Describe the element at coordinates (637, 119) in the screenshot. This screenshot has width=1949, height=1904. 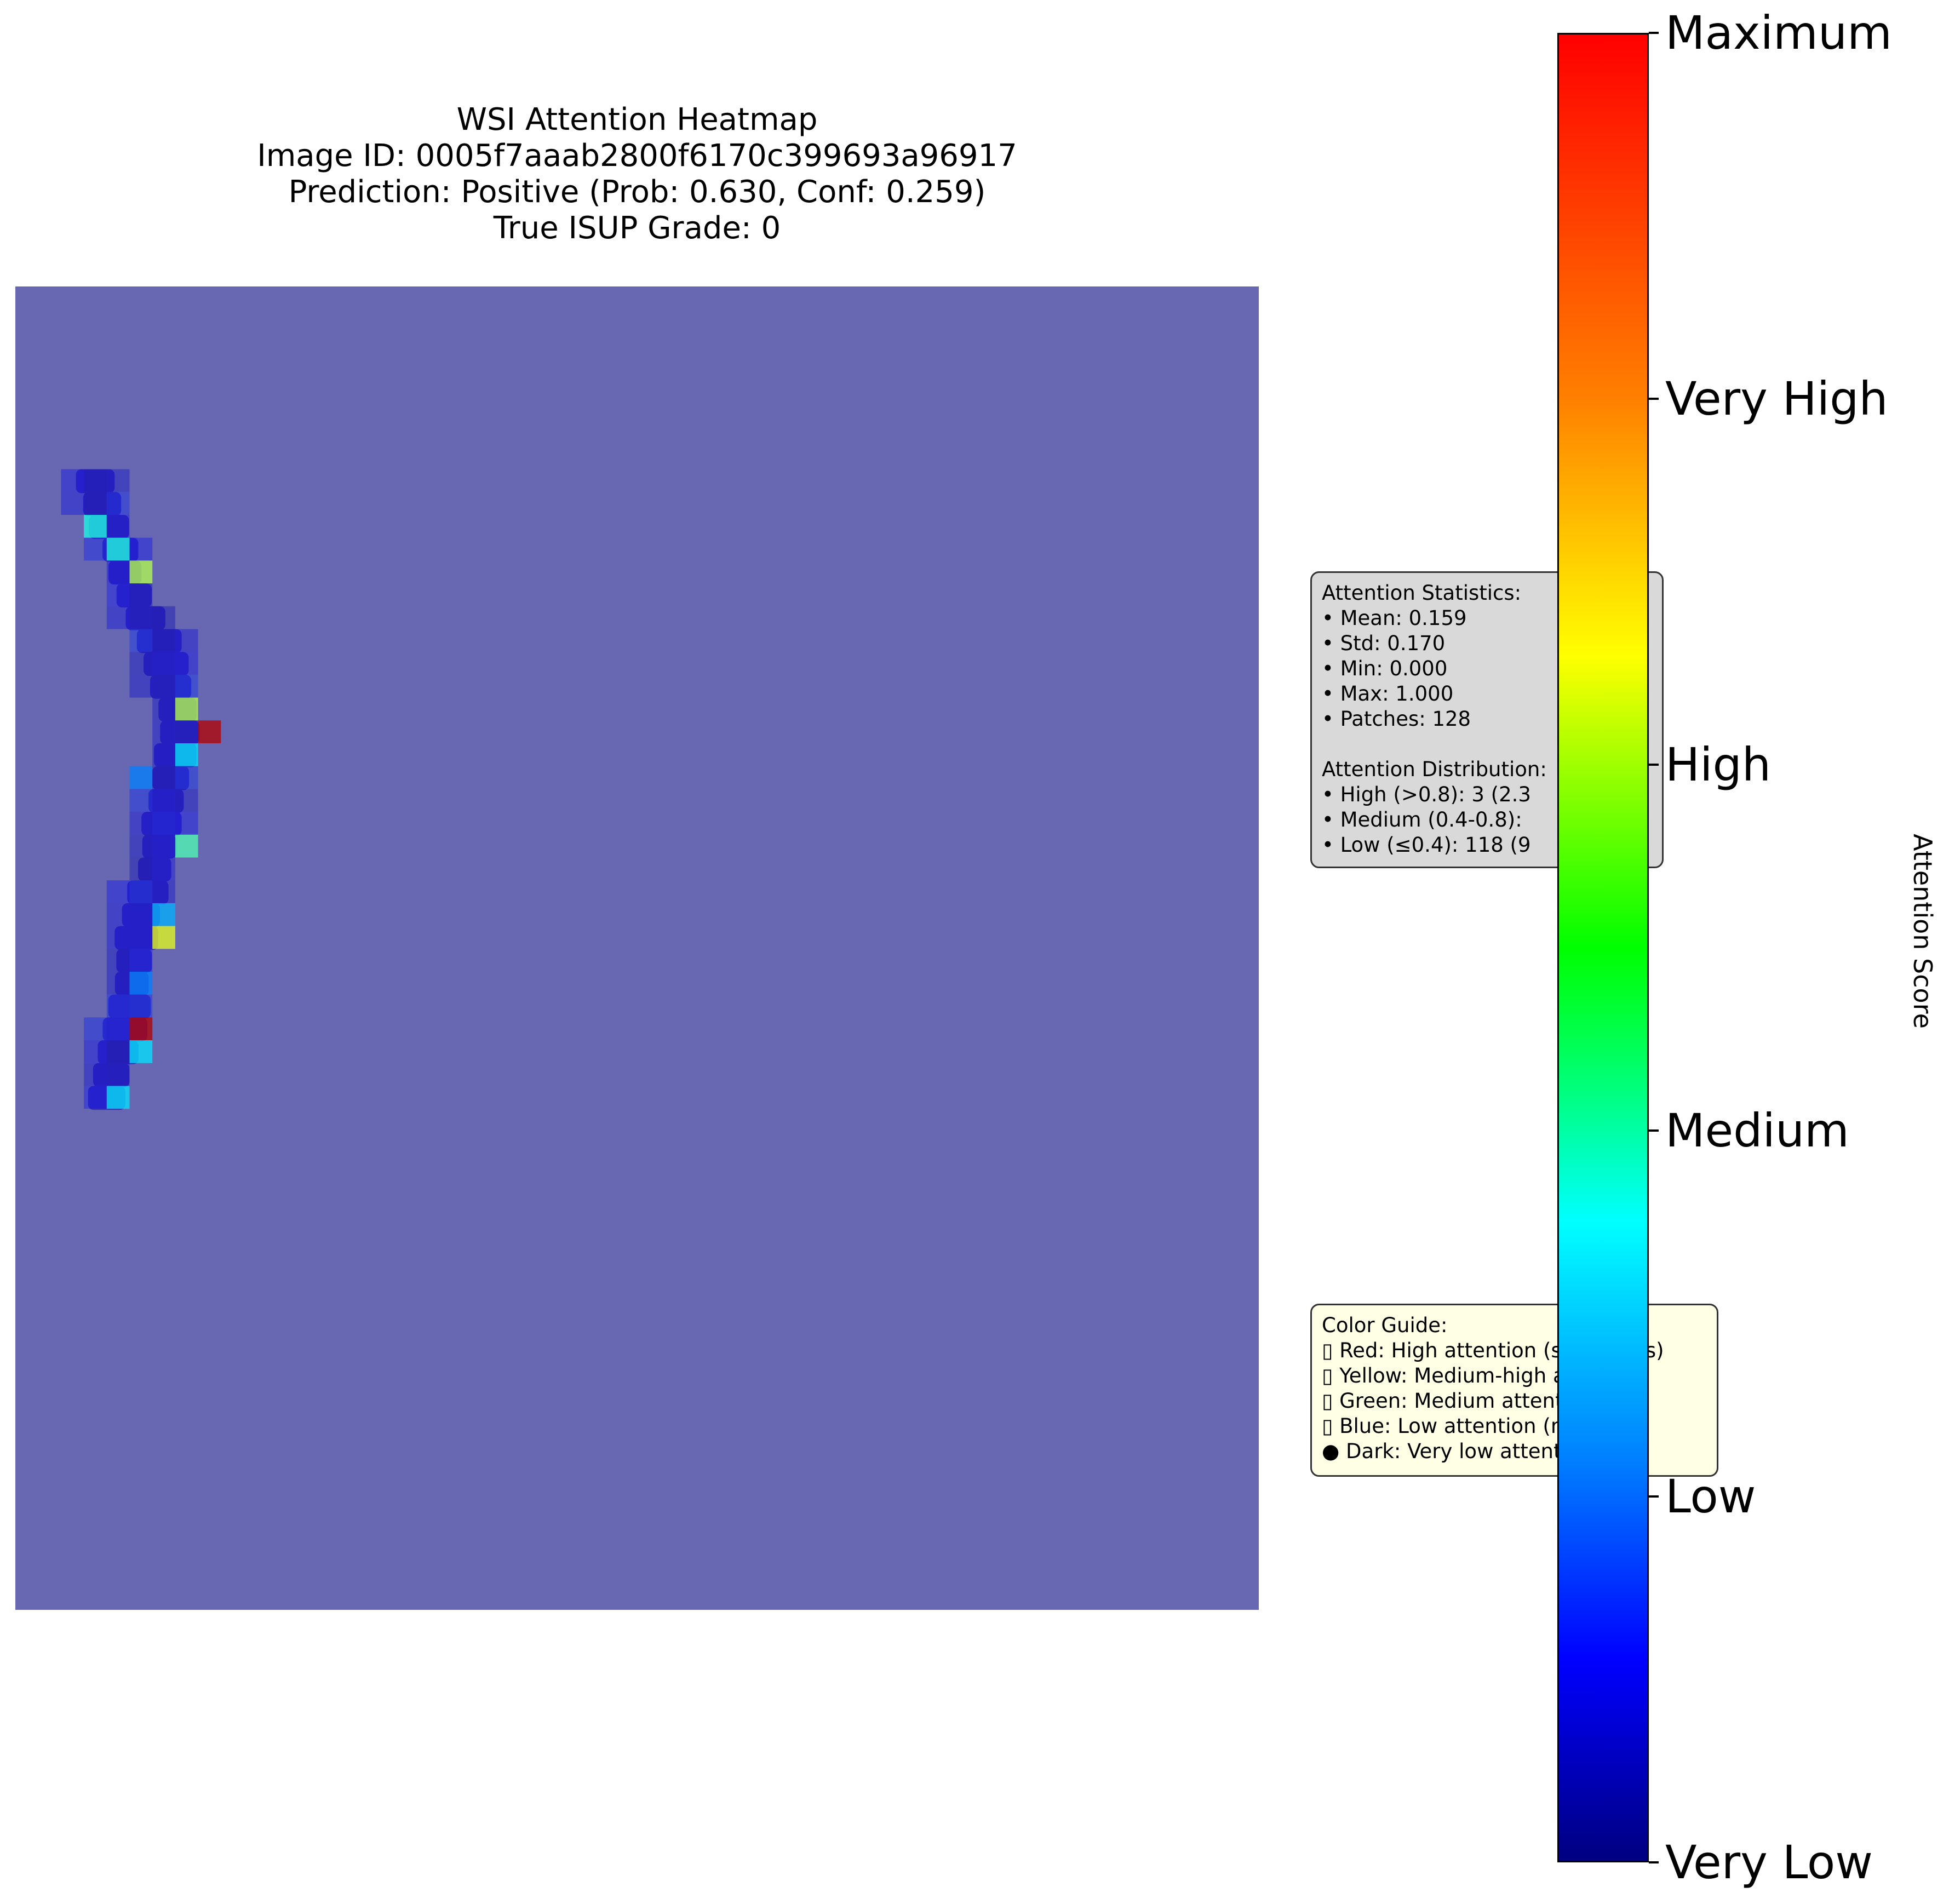
I see `title-line: WSI Attention Heatmap` at that location.